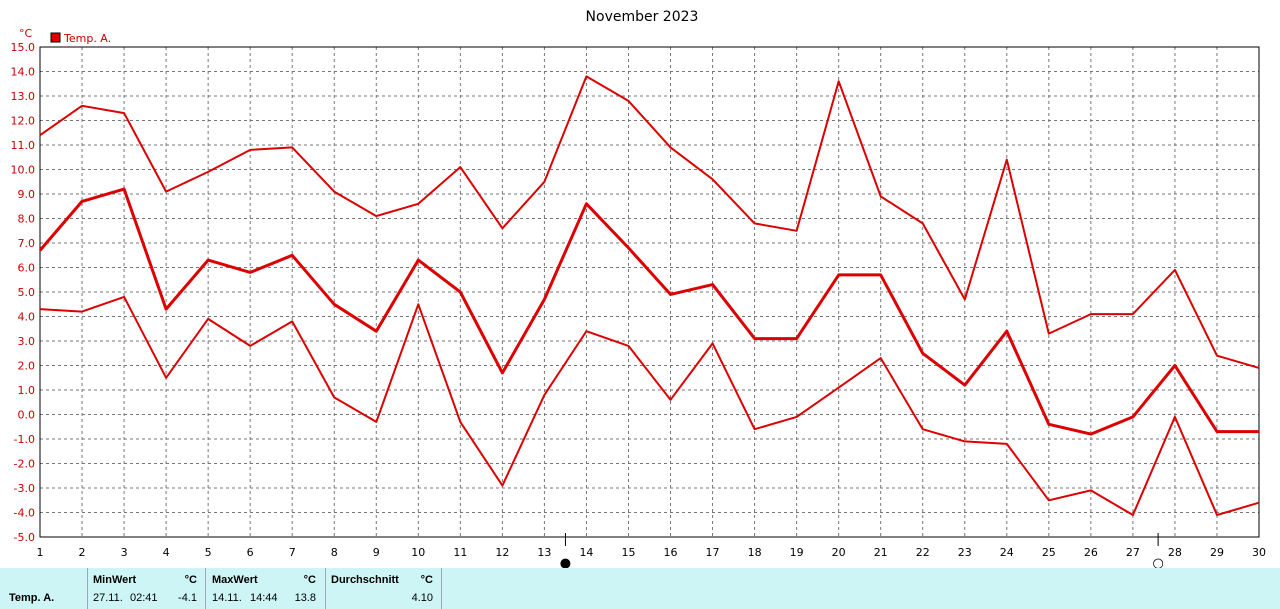 Image resolution: width=1280 pixels, height=609 pixels. What do you see at coordinates (87, 38) in the screenshot?
I see `legend-label: Temp. A.` at bounding box center [87, 38].